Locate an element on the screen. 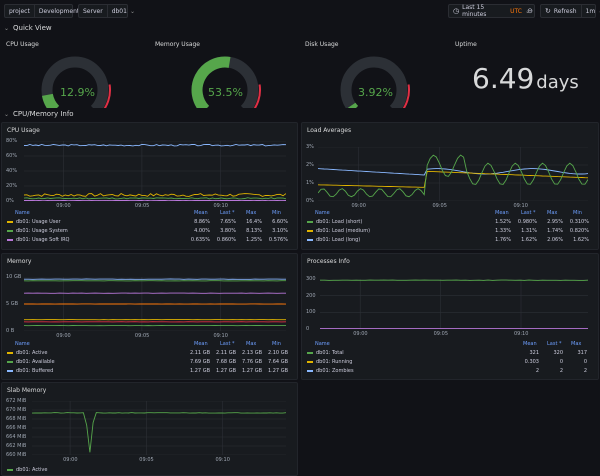 The height and width of the screenshot is (476, 600). legend-mean: 321 is located at coordinates (534, 353).